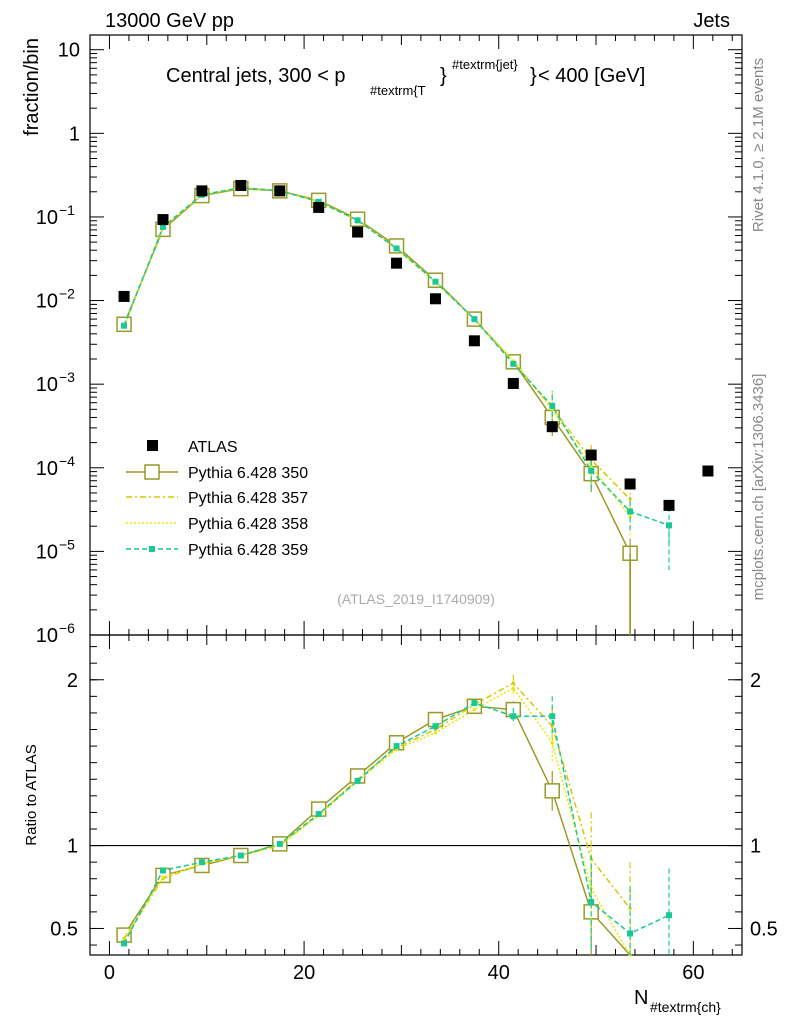  What do you see at coordinates (74, 134) in the screenshot?
I see `y-tick-label: 1` at bounding box center [74, 134].